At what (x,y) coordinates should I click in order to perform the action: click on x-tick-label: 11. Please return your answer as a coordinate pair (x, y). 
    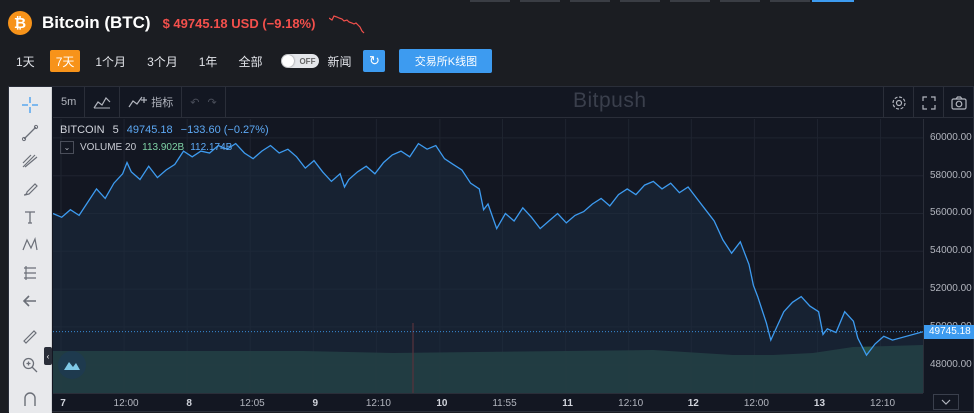
    Looking at the image, I should click on (567, 403).